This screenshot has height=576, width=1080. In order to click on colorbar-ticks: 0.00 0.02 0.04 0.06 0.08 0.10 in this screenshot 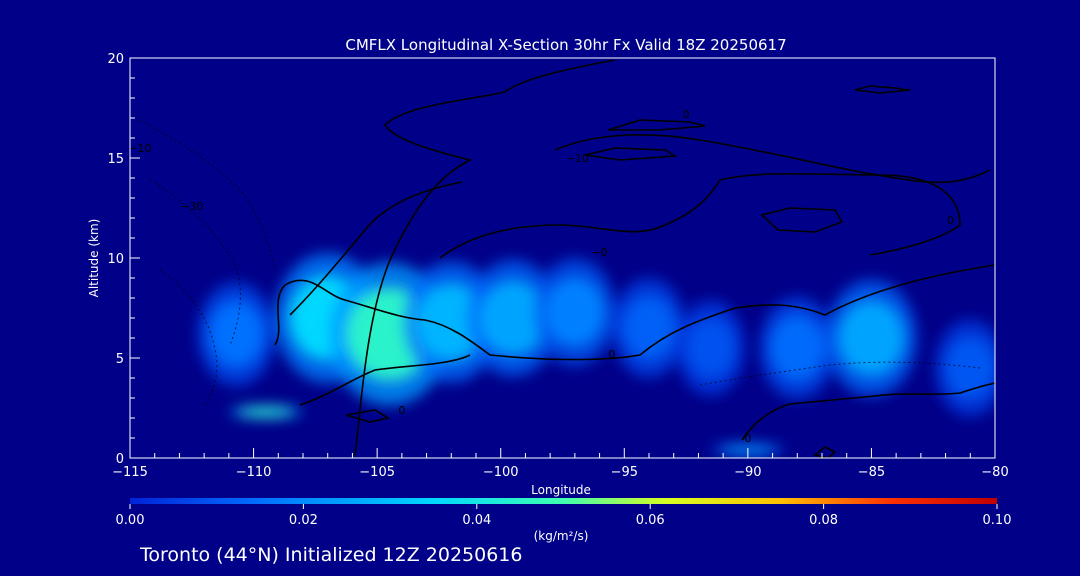, I will do `click(564, 516)`.